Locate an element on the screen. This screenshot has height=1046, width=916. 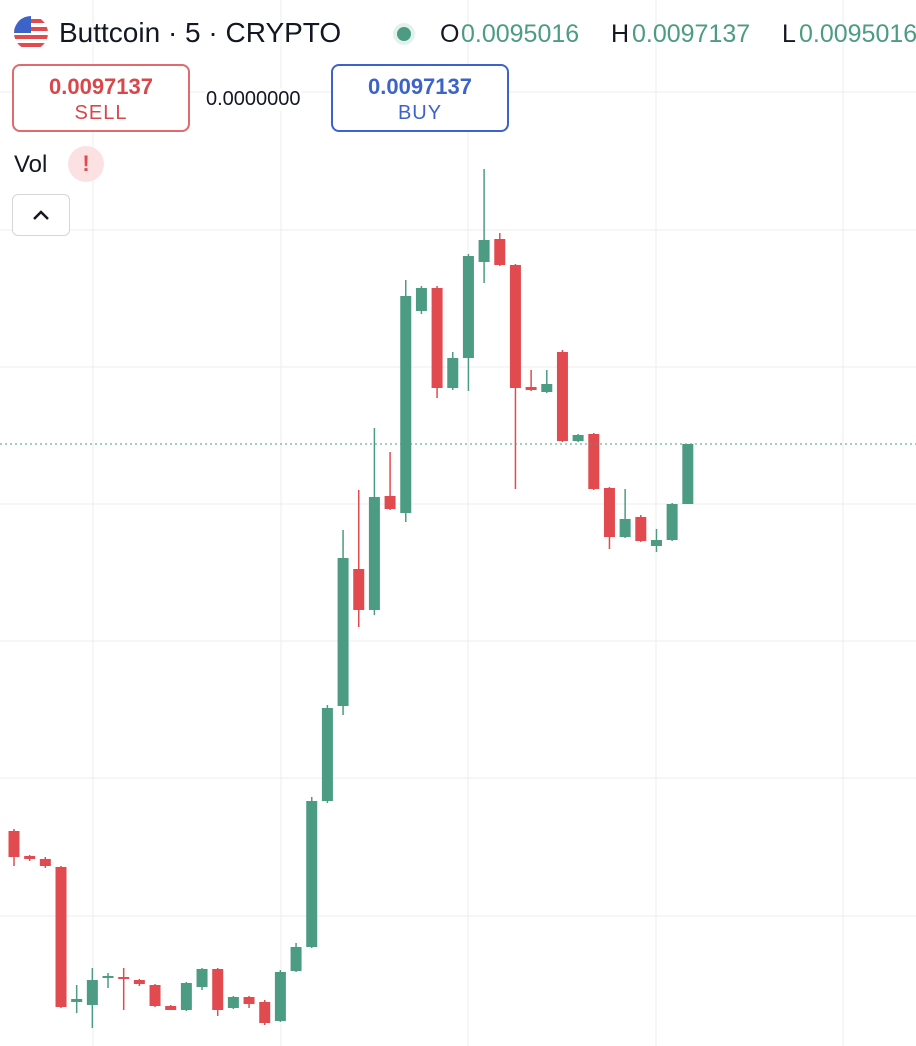
collapse-button is located at coordinates (41, 215).